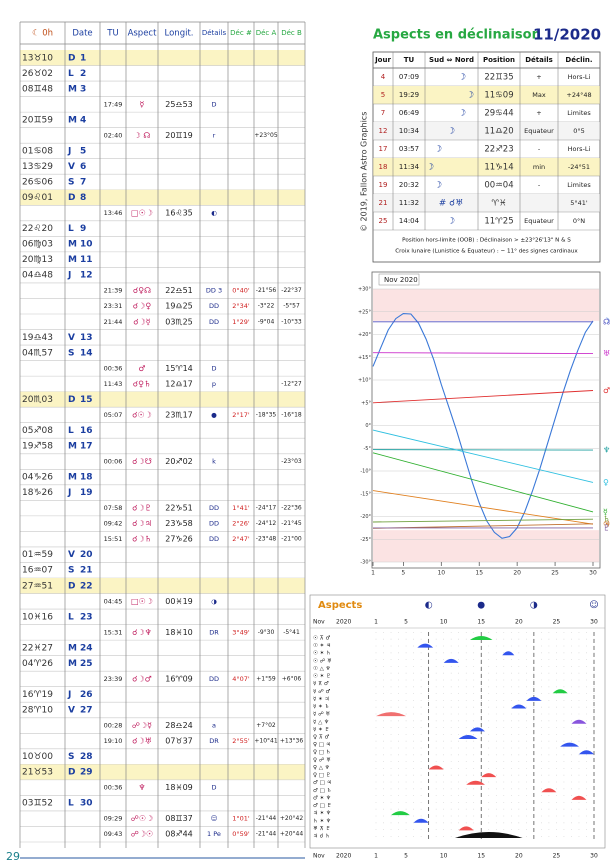  I want to click on decl-header: TU, so click(409, 60).